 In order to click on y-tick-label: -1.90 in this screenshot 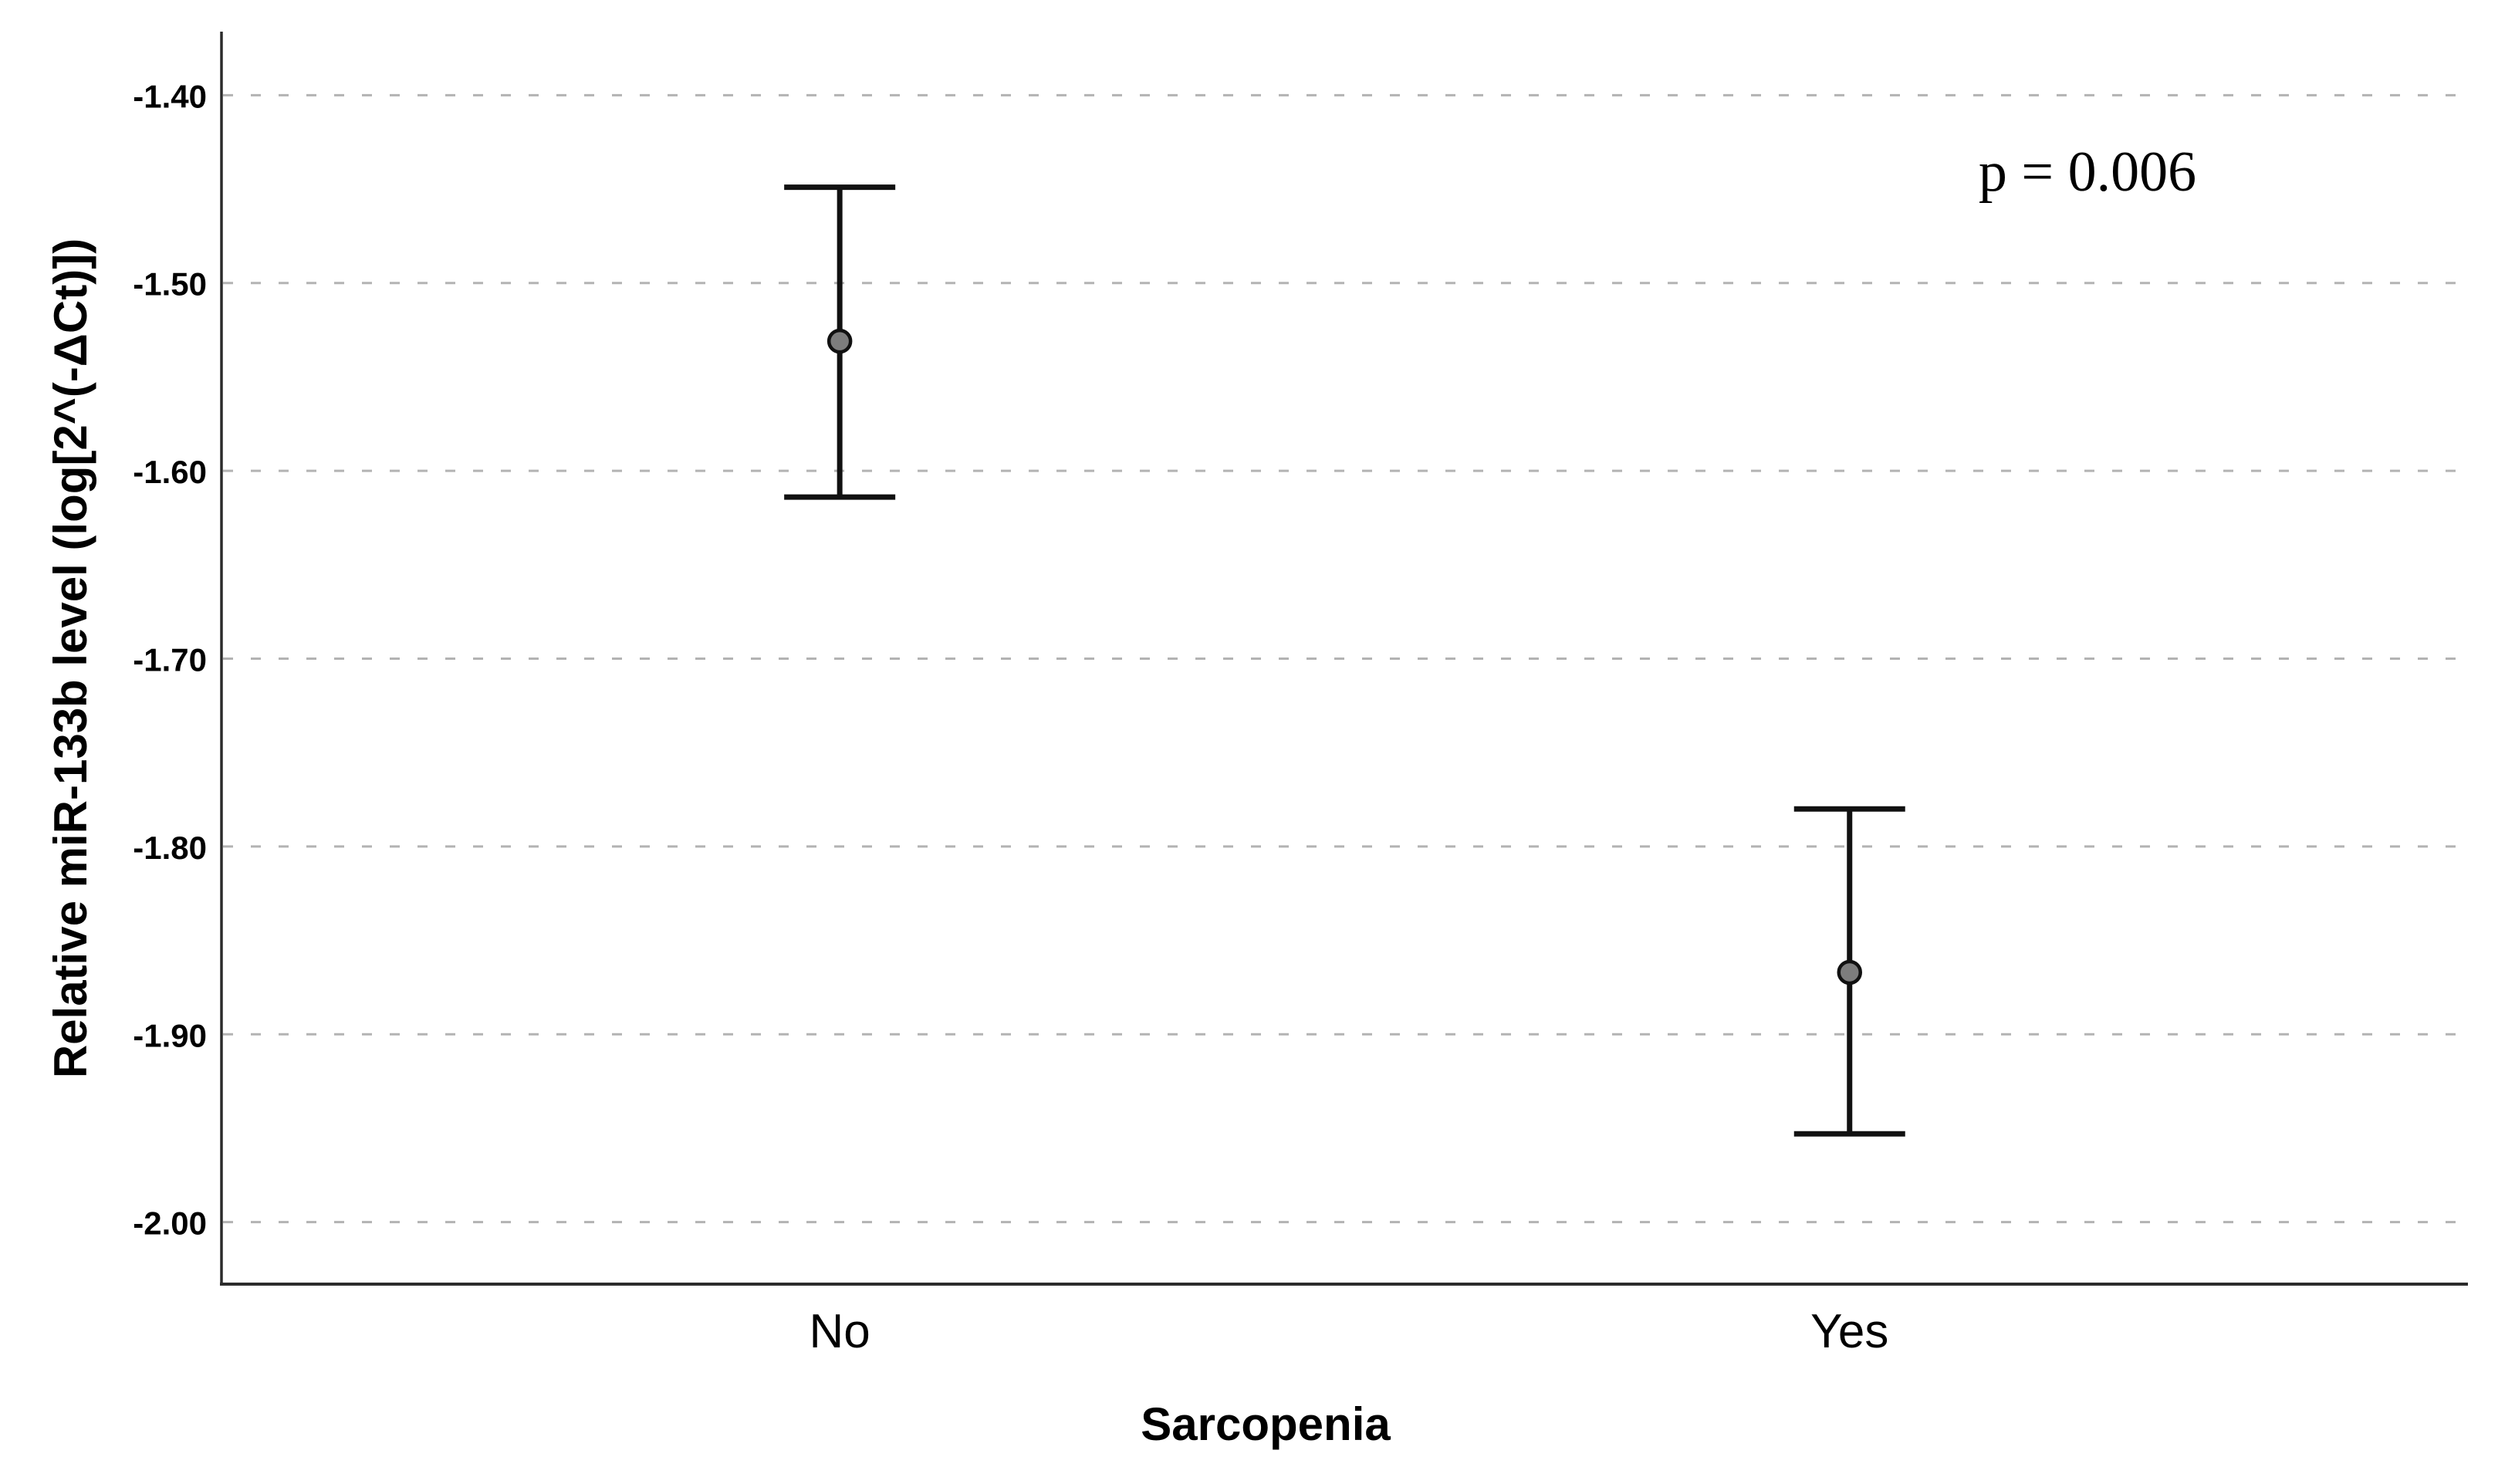, I will do `click(170, 1035)`.